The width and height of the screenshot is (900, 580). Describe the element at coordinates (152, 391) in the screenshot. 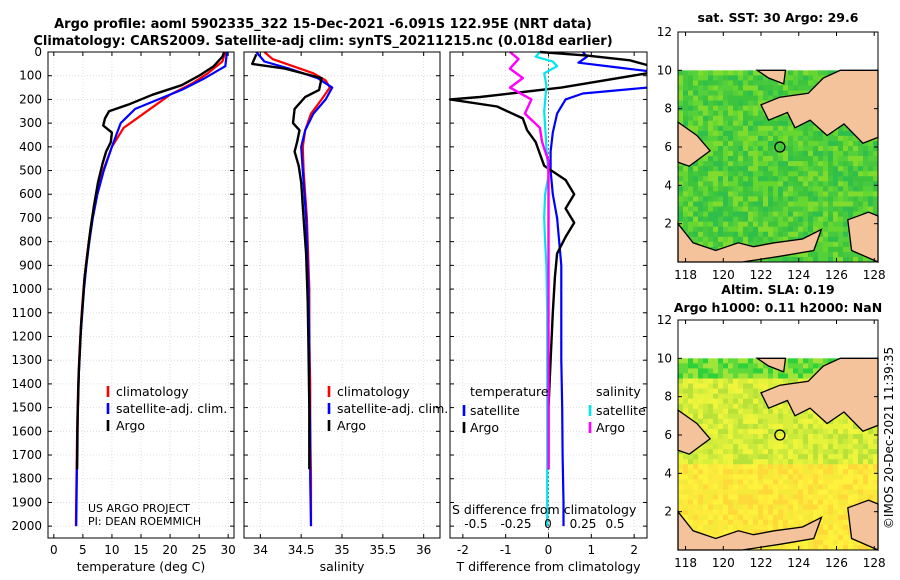

I see `legend-label: climatology` at that location.